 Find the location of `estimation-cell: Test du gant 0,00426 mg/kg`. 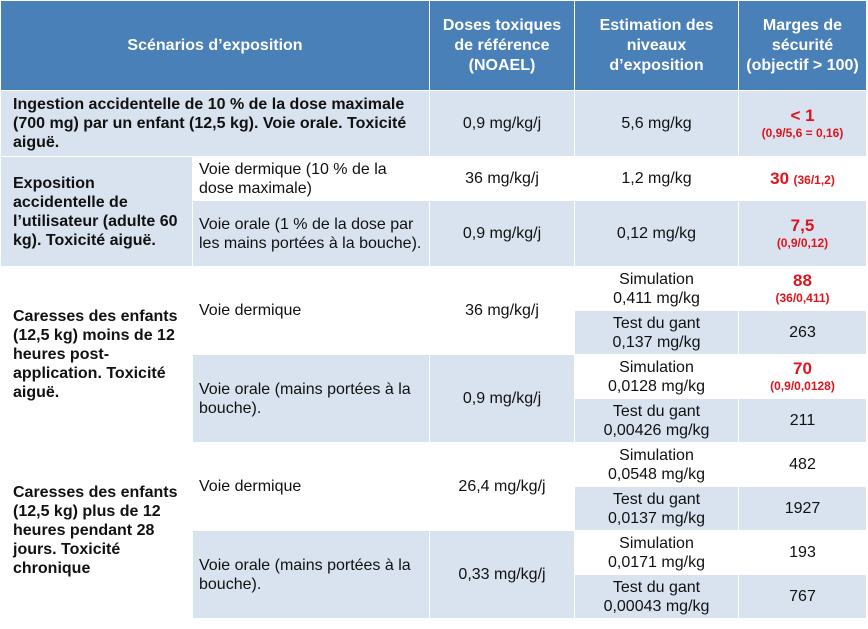

estimation-cell: Test du gant 0,00426 mg/kg is located at coordinates (656, 420).